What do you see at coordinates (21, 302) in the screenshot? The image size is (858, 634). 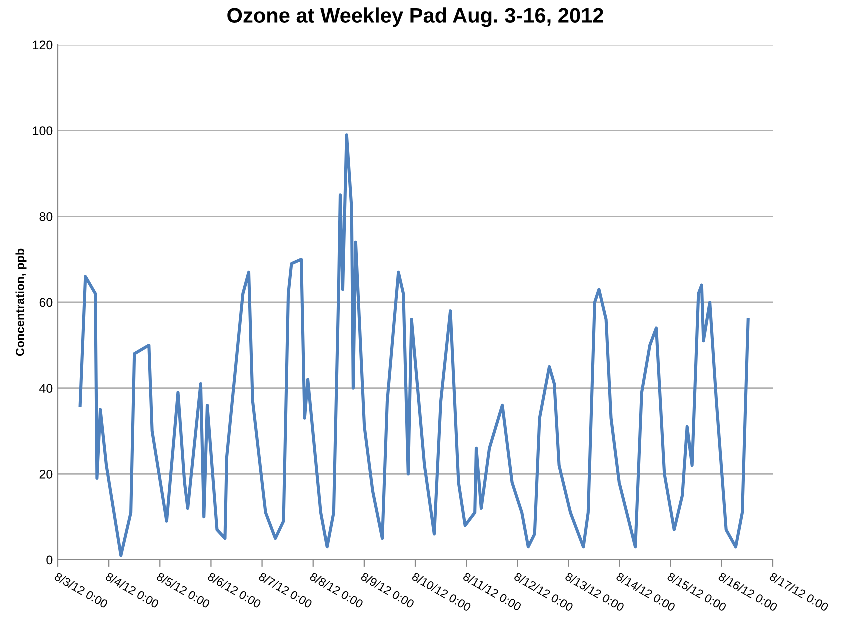 I see `y-axis-title: Concentration, ppb` at bounding box center [21, 302].